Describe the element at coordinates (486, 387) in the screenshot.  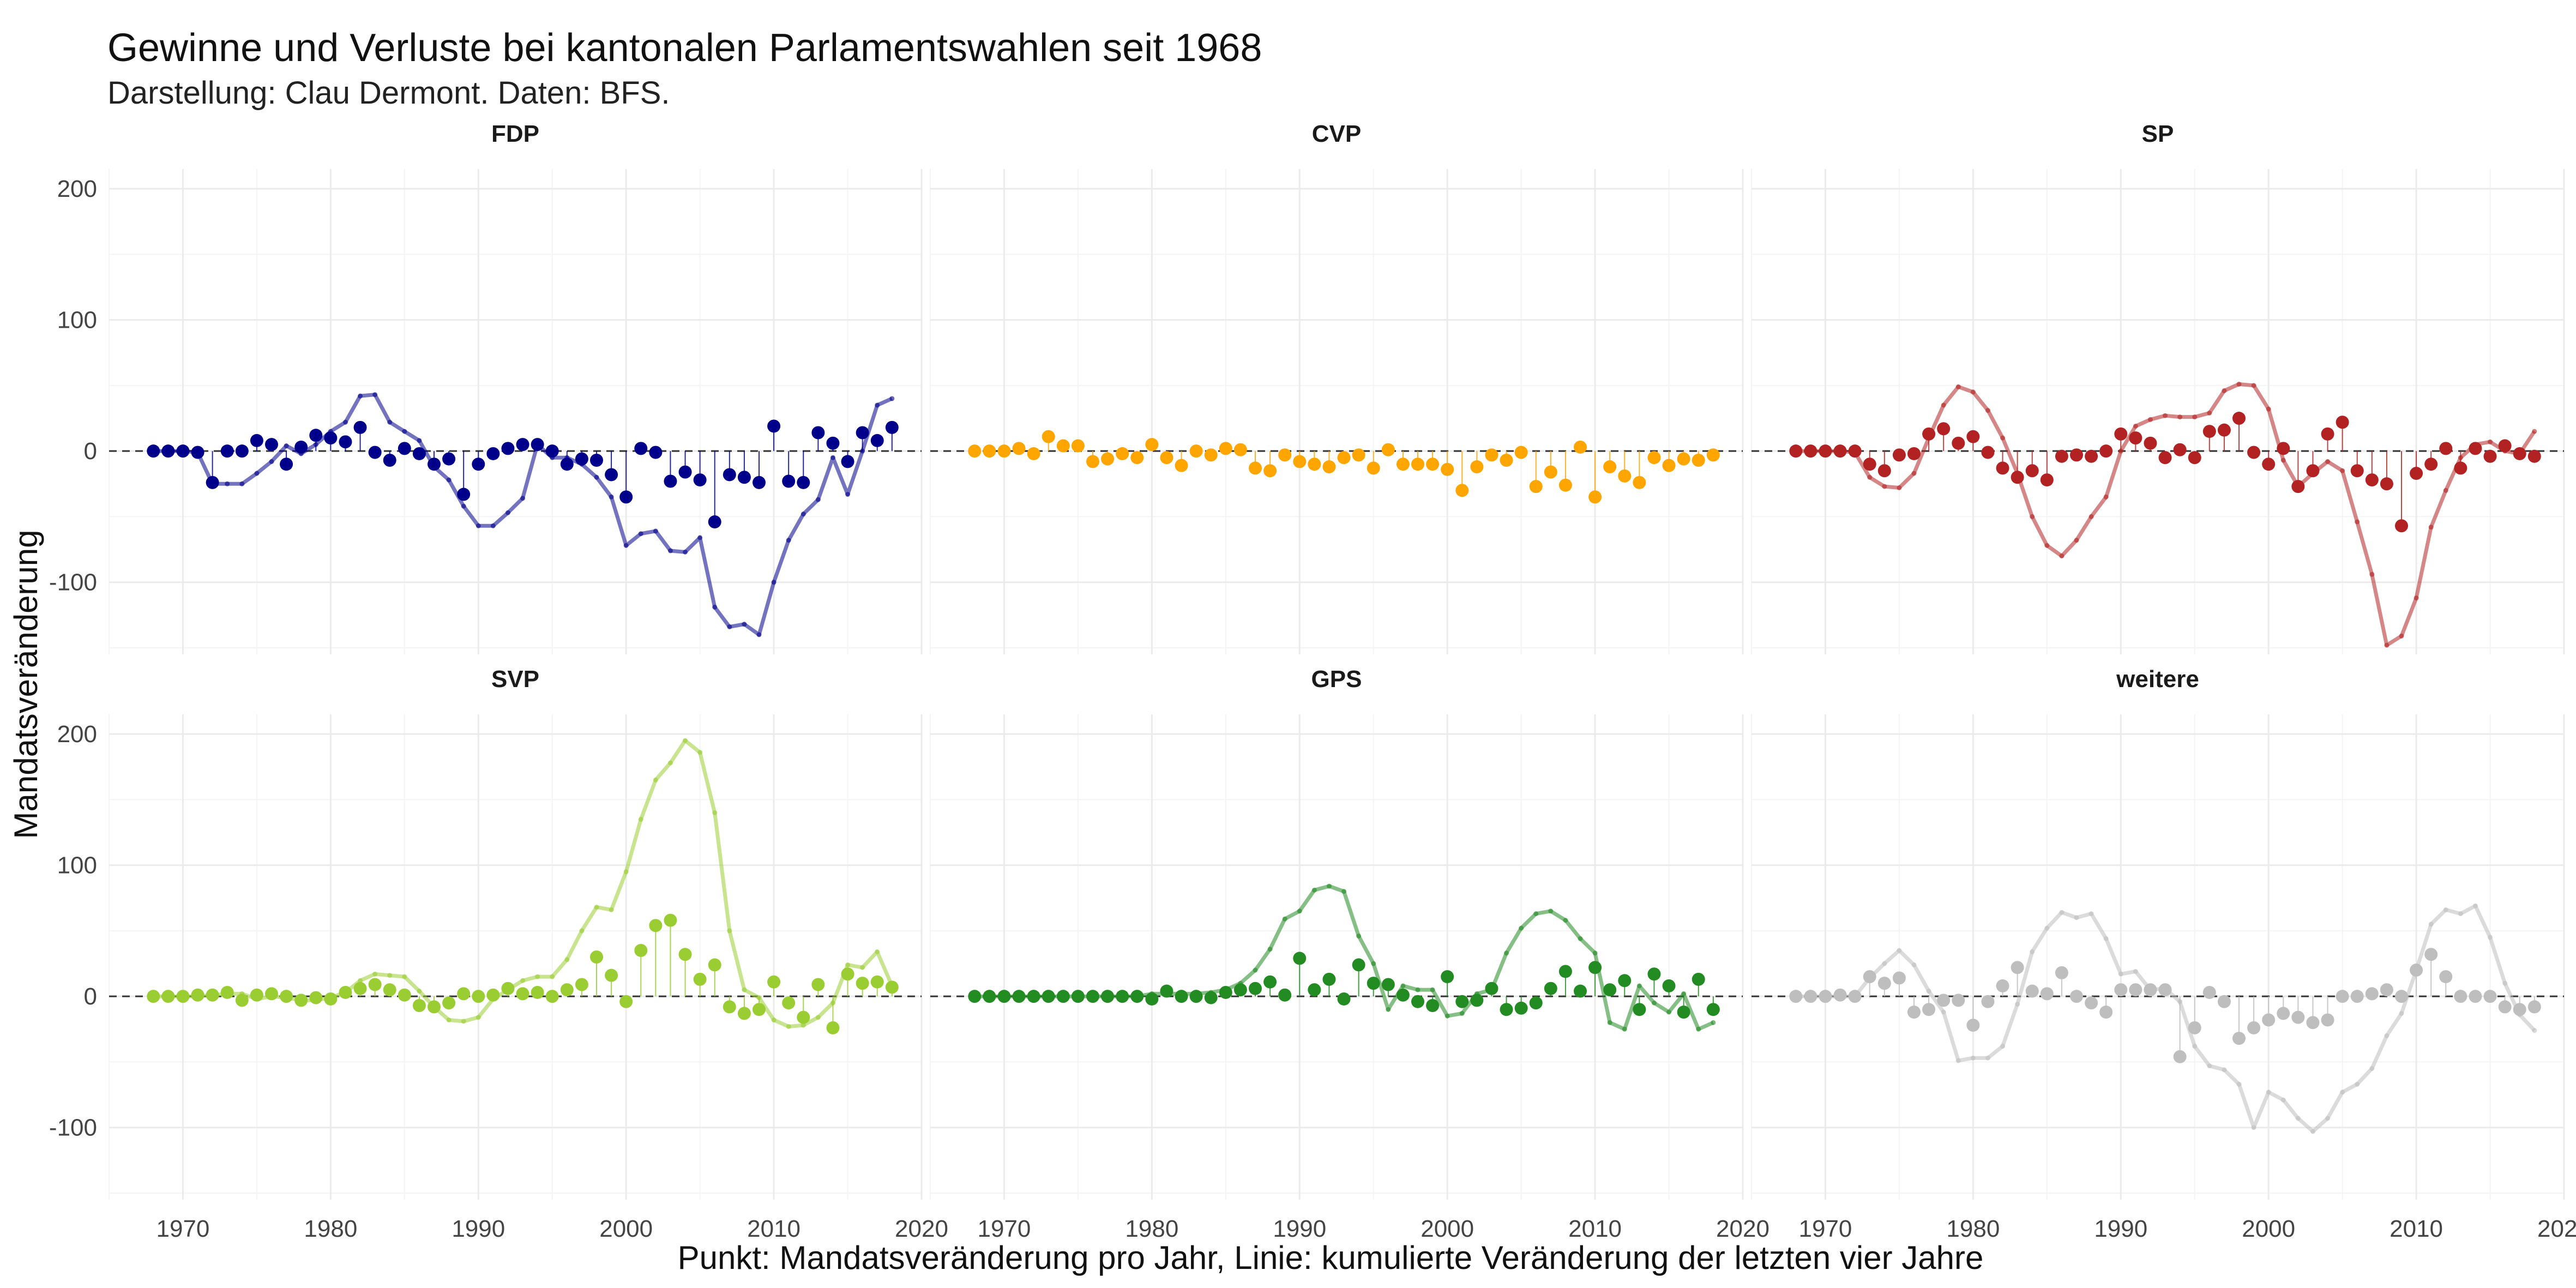
I see `facet-panel-fdp: FDP 200 100 0 -100` at that location.